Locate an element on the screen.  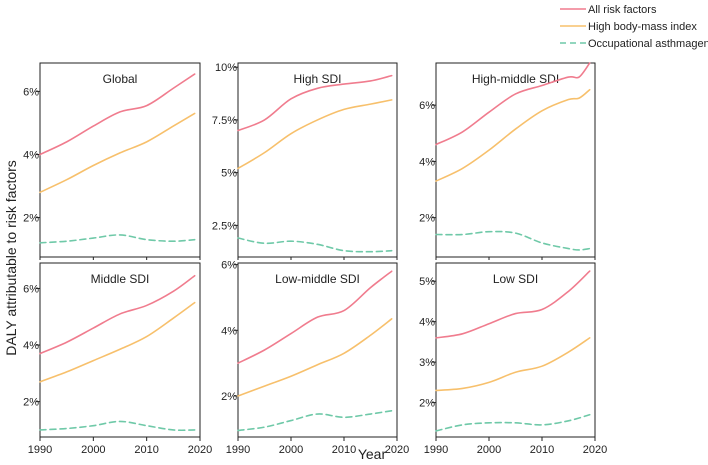
y-axis-label: DALY attributable to risk factors is located at coordinates (11, 258).